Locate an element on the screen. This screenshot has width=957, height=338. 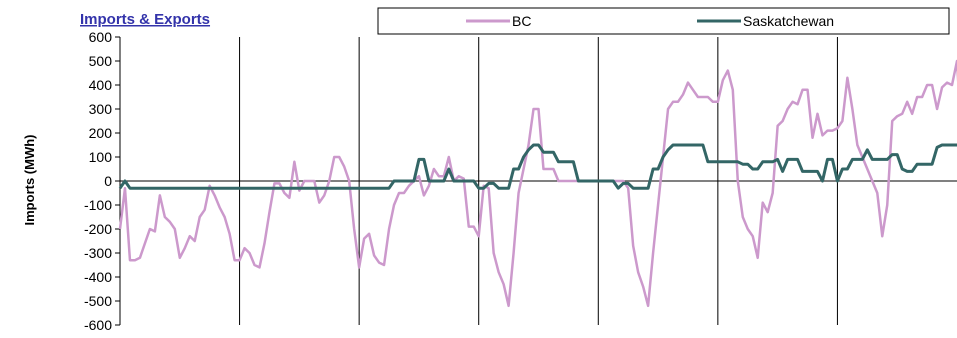
y-tick-label: -500 is located at coordinates (98, 301).